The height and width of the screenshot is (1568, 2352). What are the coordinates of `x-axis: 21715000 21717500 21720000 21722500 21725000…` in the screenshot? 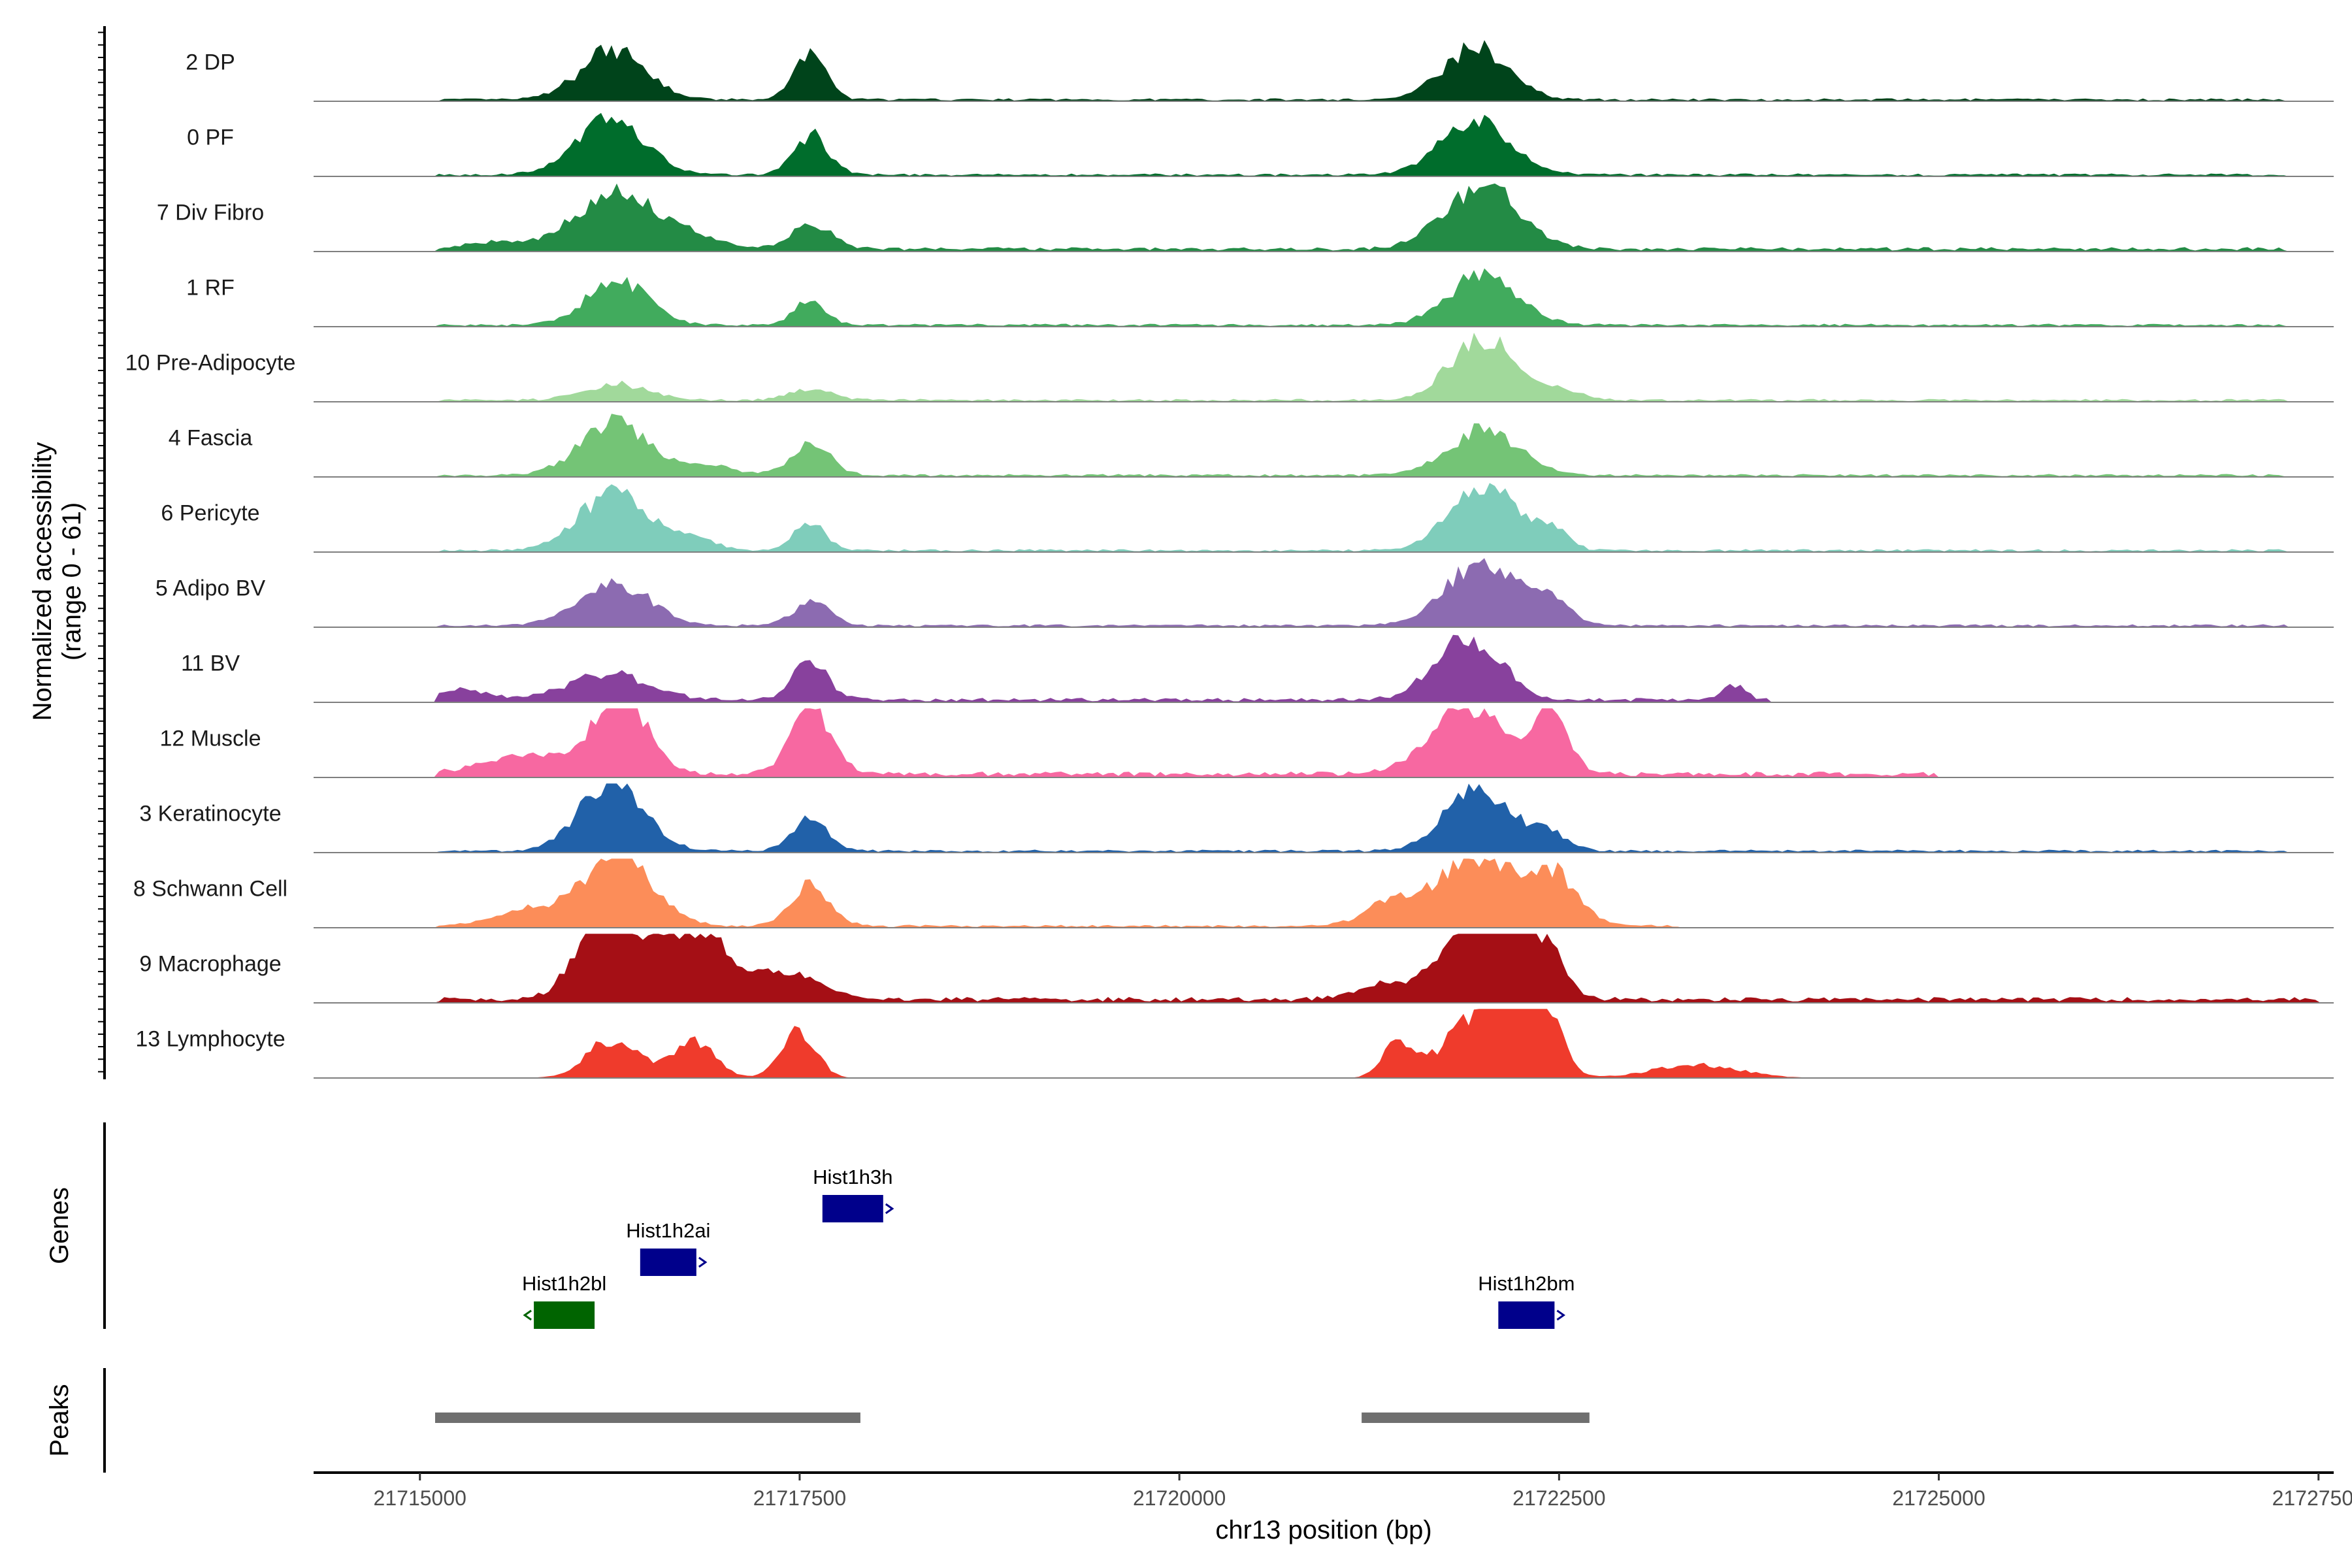 It's located at (1333, 1490).